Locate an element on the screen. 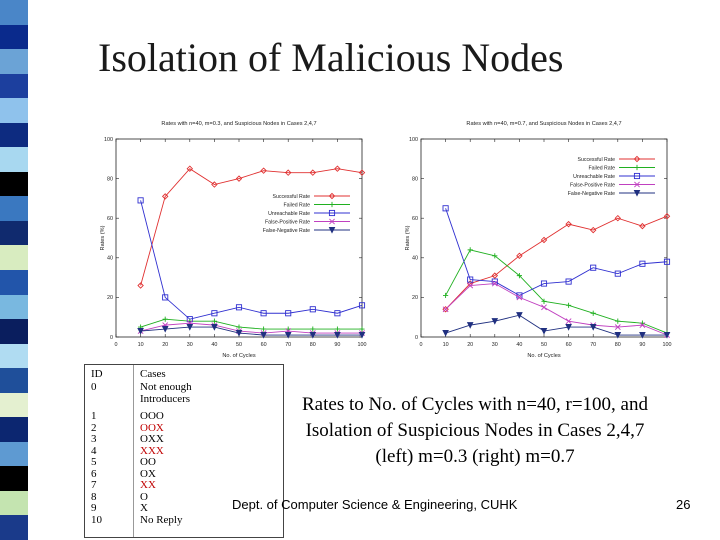 This screenshot has width=720, height=540. legend-label: Failed Rate is located at coordinates (601, 168).